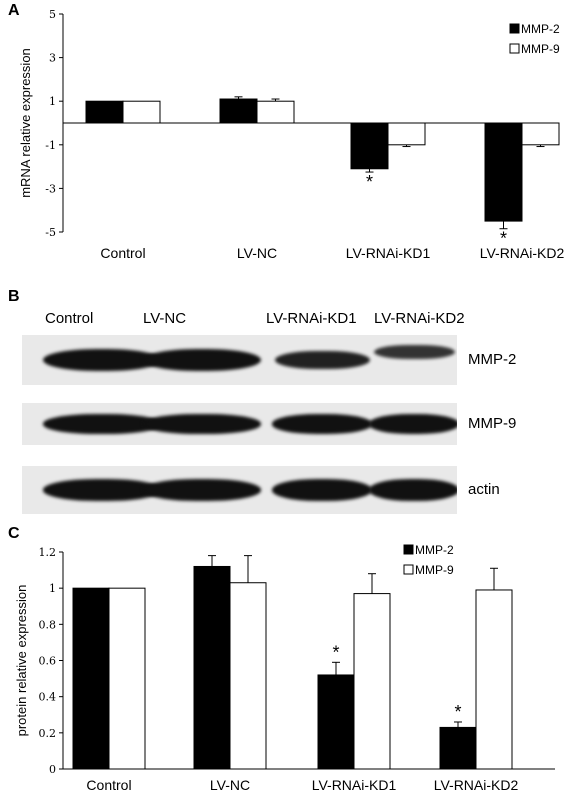 The height and width of the screenshot is (802, 570). Describe the element at coordinates (50, 188) in the screenshot. I see `y-tick-label: -3` at that location.